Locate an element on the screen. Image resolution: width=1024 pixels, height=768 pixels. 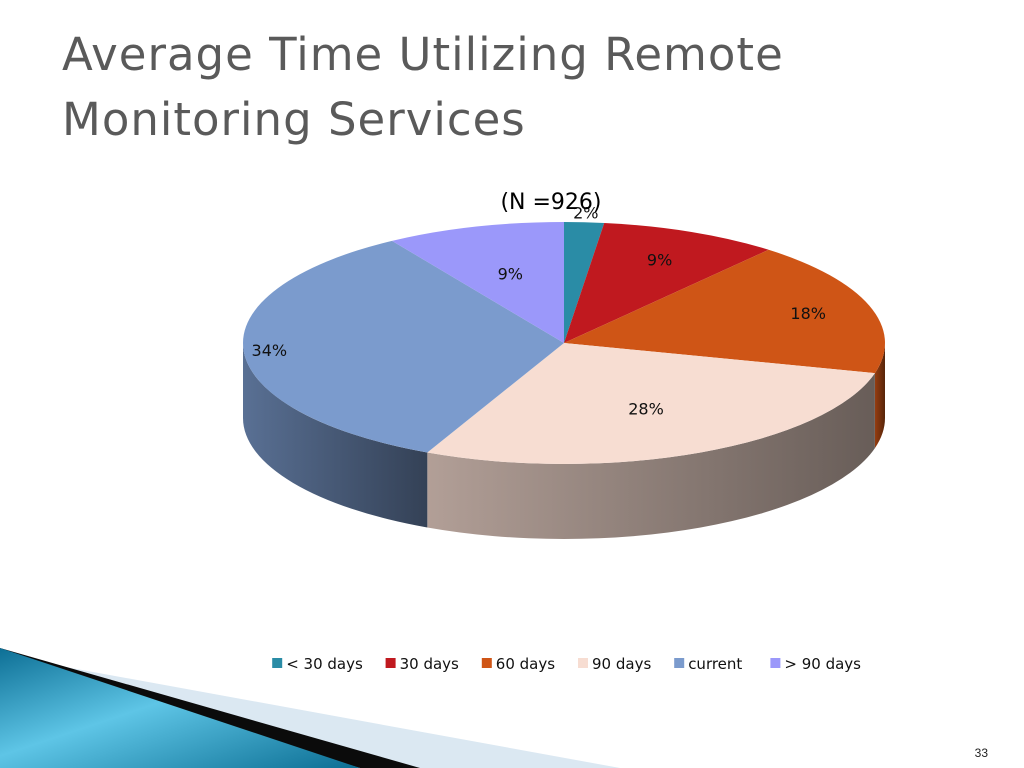
legend-swatch-current is located at coordinates (679, 663).